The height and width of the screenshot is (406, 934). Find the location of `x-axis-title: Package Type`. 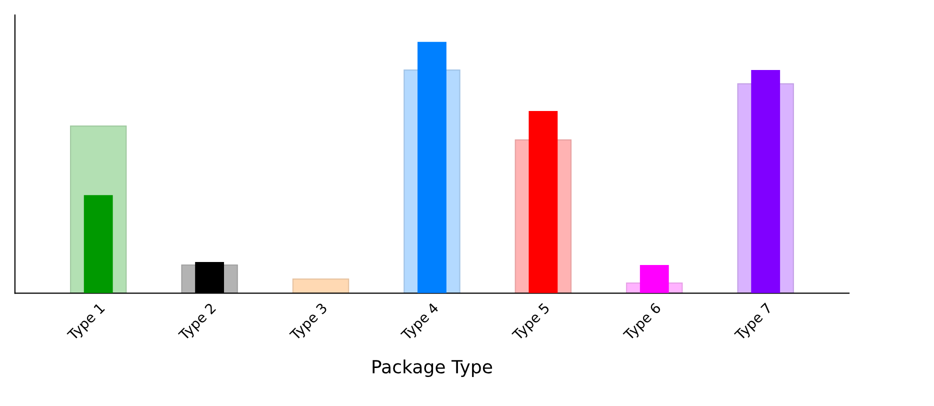

x-axis-title: Package Type is located at coordinates (432, 369).